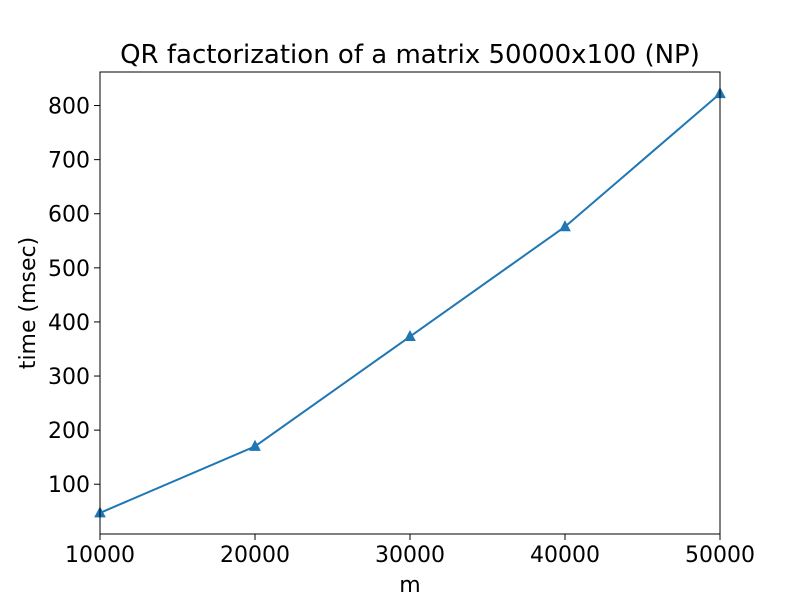 Image resolution: width=800 pixels, height=600 pixels. I want to click on x-tick-label: 20000, so click(255, 555).